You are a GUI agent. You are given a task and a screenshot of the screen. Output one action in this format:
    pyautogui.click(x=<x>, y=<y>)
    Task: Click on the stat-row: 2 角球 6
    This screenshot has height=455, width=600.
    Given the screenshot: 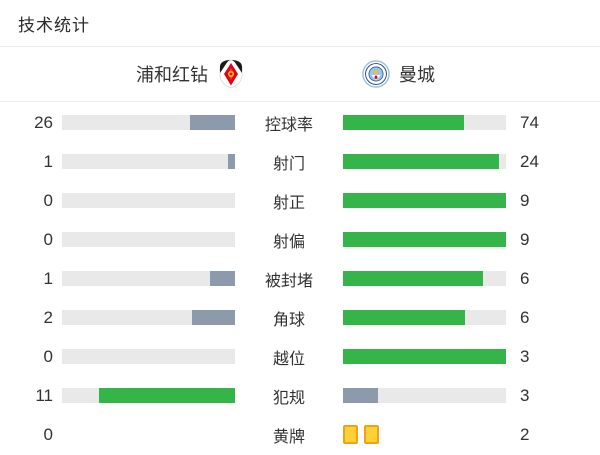 What is the action you would take?
    pyautogui.click(x=300, y=317)
    